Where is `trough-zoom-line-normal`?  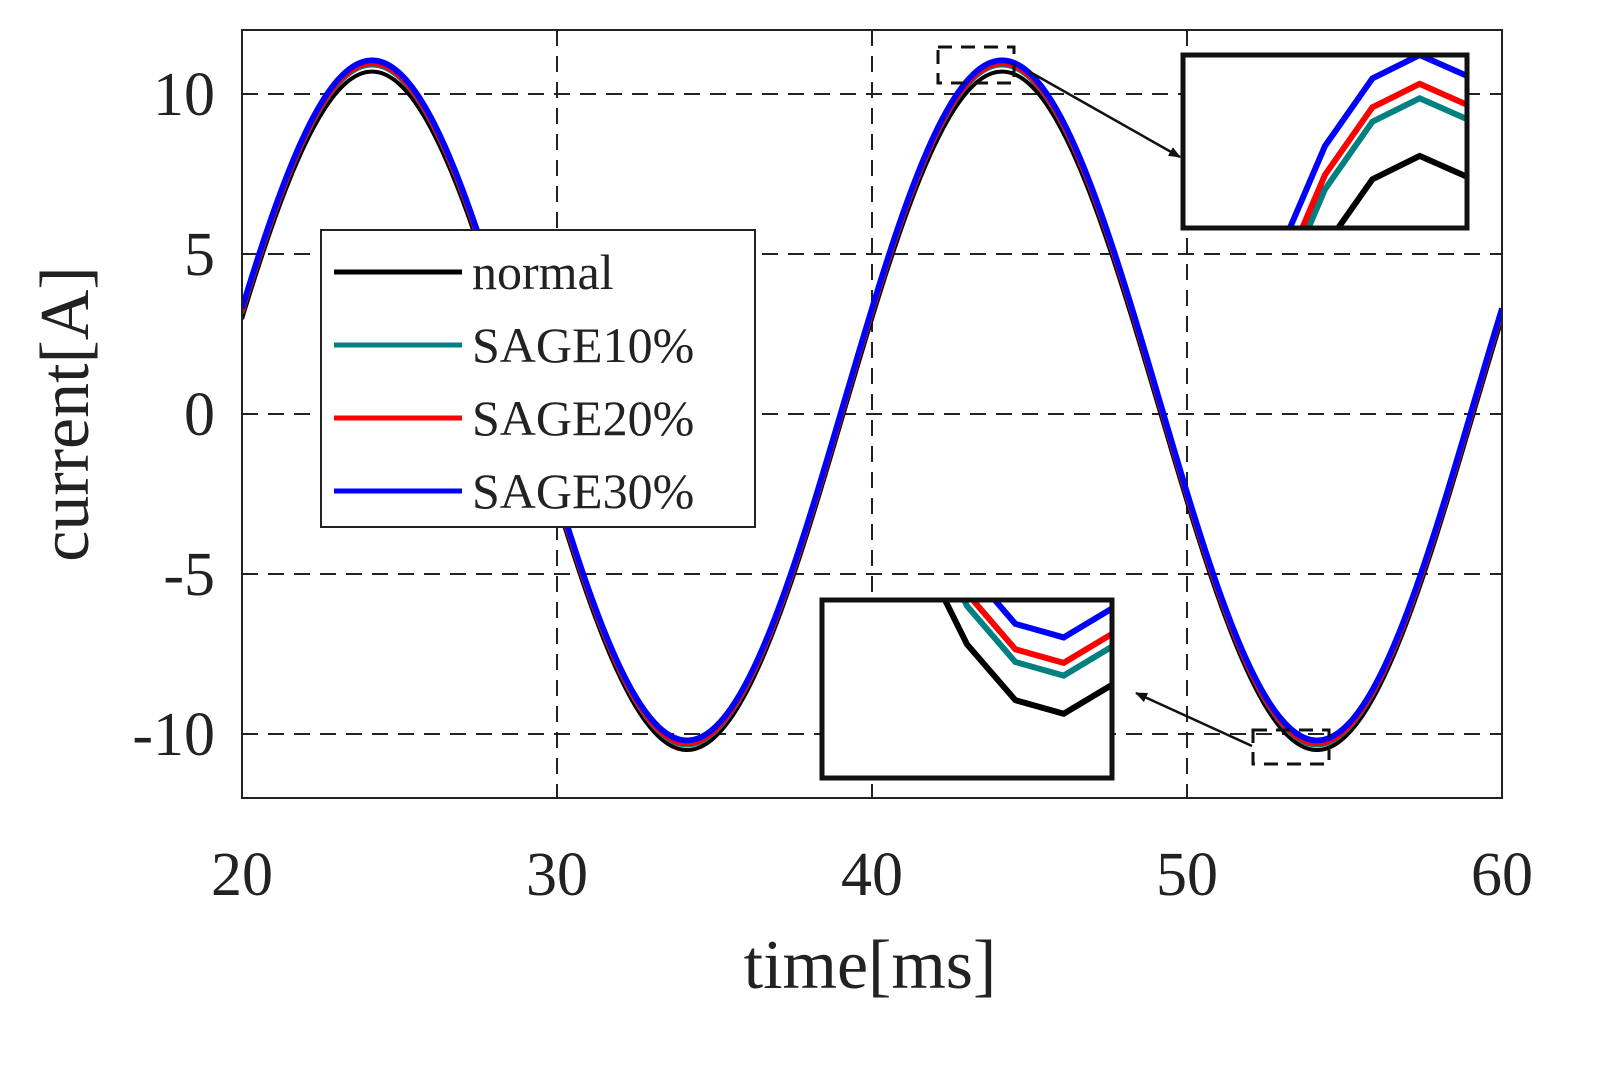
trough-zoom-line-normal is located at coordinates (1026, 658).